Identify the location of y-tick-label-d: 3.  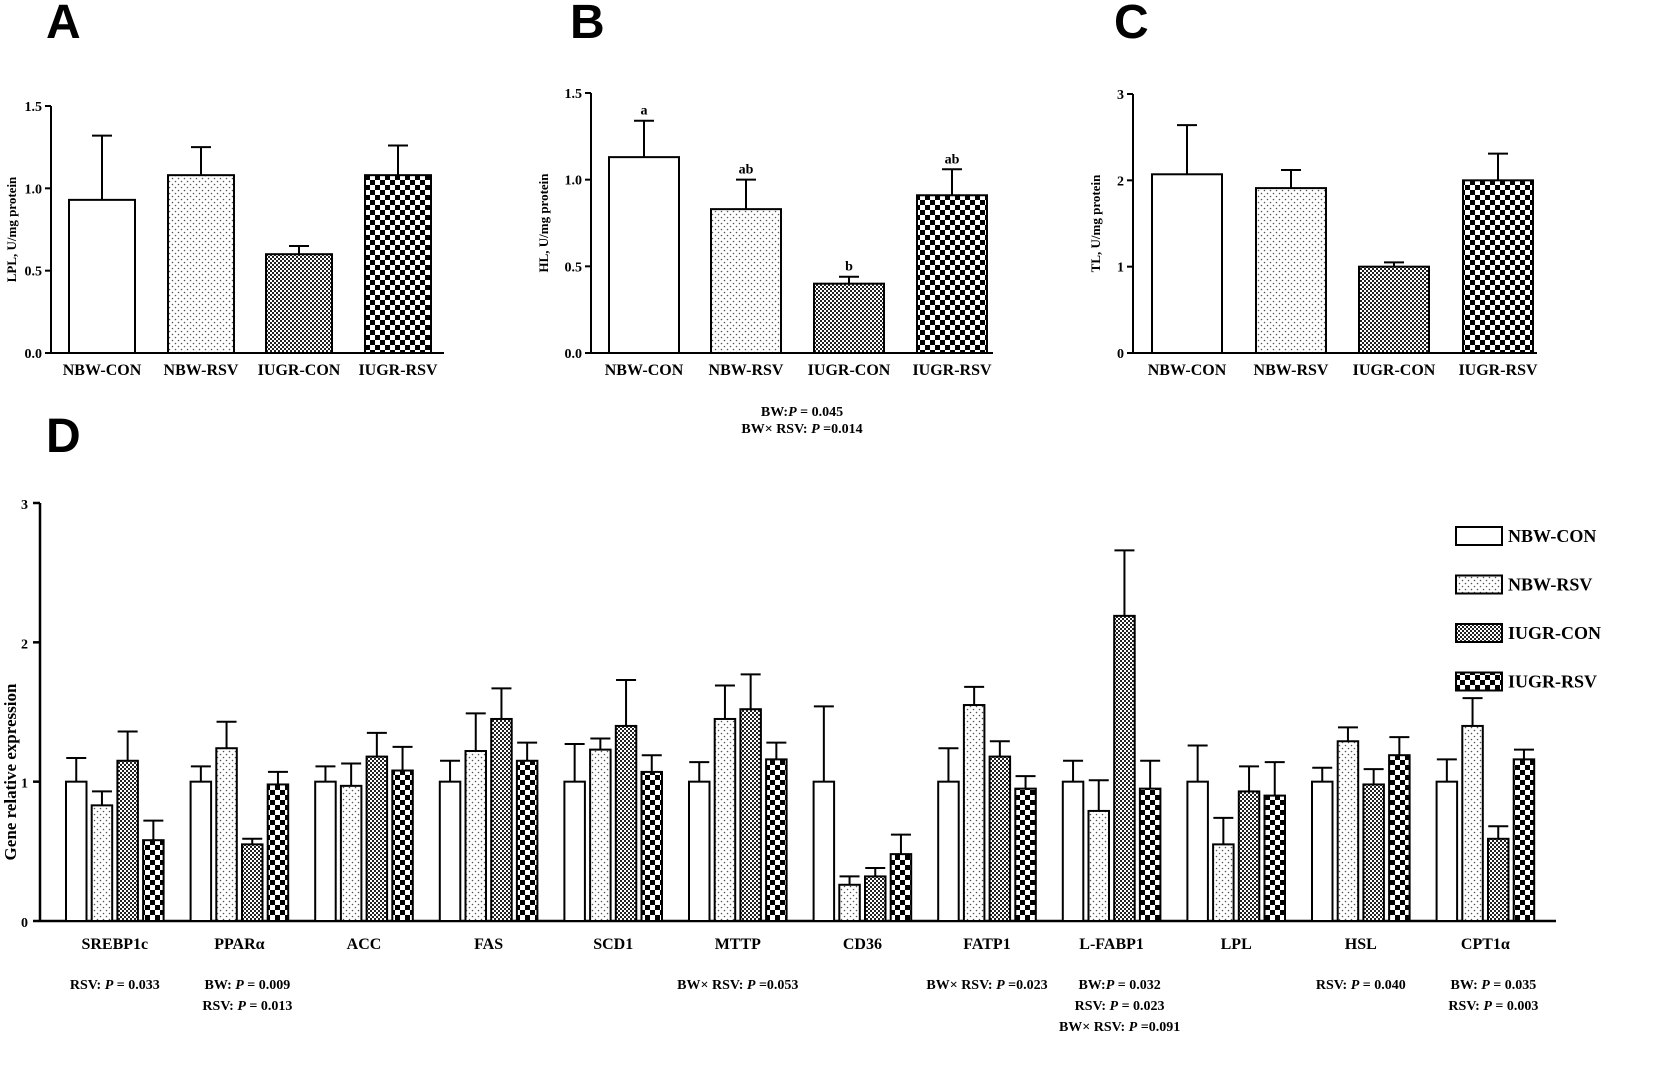
(24, 505).